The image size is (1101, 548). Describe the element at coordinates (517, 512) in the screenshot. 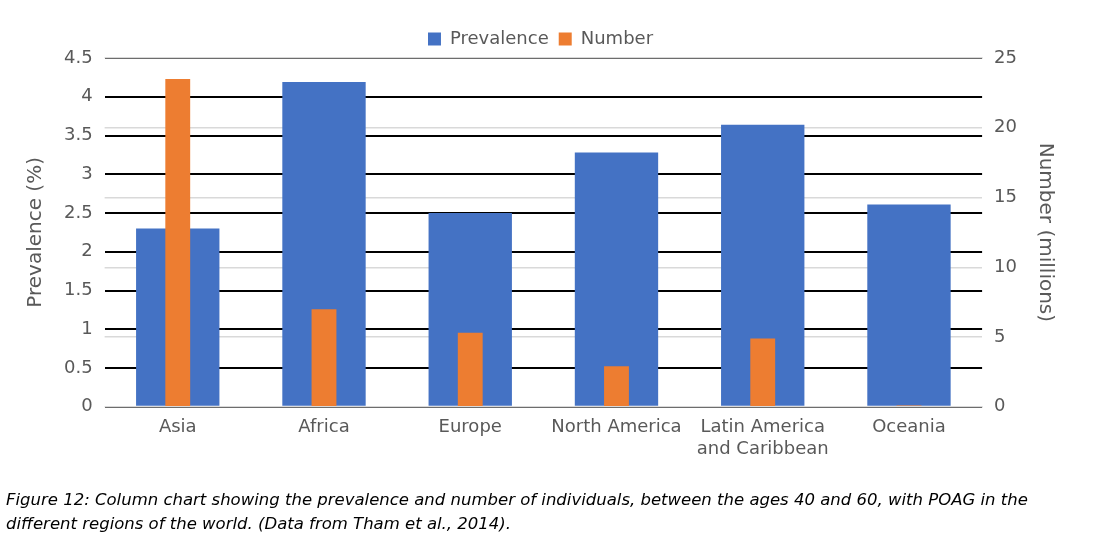

I see `caption: Figure 12: Column chart showing the prevalence and number of individuals, between the ages 40 and 60, with POAG in the different regions of the world. (Data from Tham et al., 2014).` at that location.